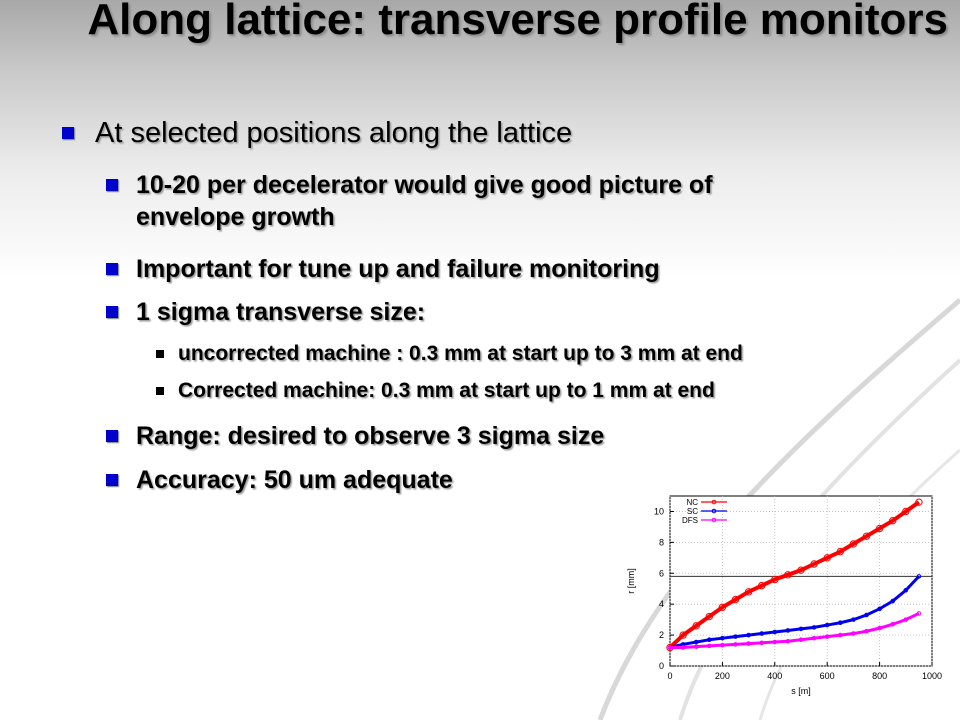 Image resolution: width=960 pixels, height=720 pixels. I want to click on x-axis-label: s [m], so click(801, 691).